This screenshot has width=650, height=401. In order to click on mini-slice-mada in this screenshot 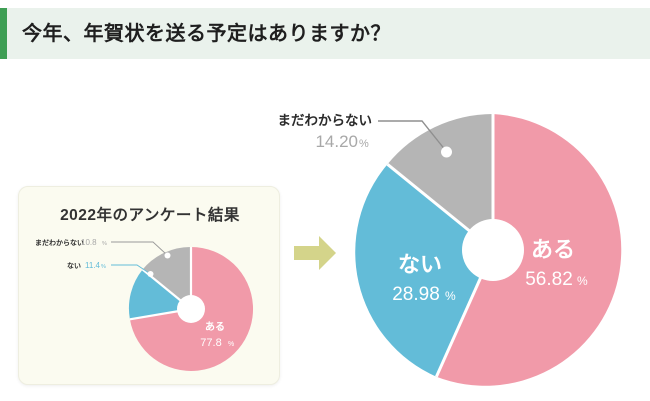, I will do `click(166, 277)`.